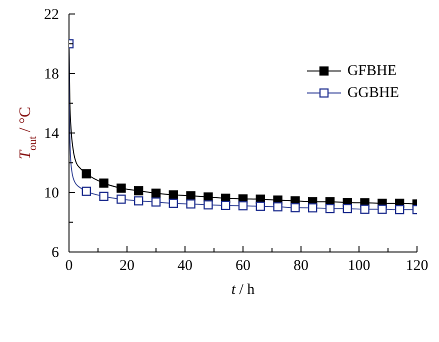 This screenshot has width=439, height=342. What do you see at coordinates (51, 74) in the screenshot?
I see `y-tick-label: 18` at bounding box center [51, 74].